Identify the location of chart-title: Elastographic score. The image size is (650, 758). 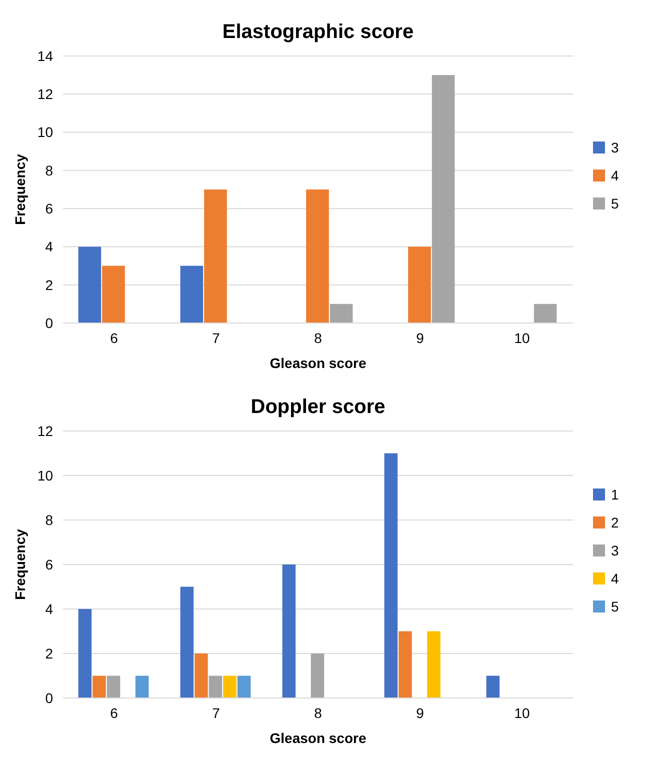
(318, 32).